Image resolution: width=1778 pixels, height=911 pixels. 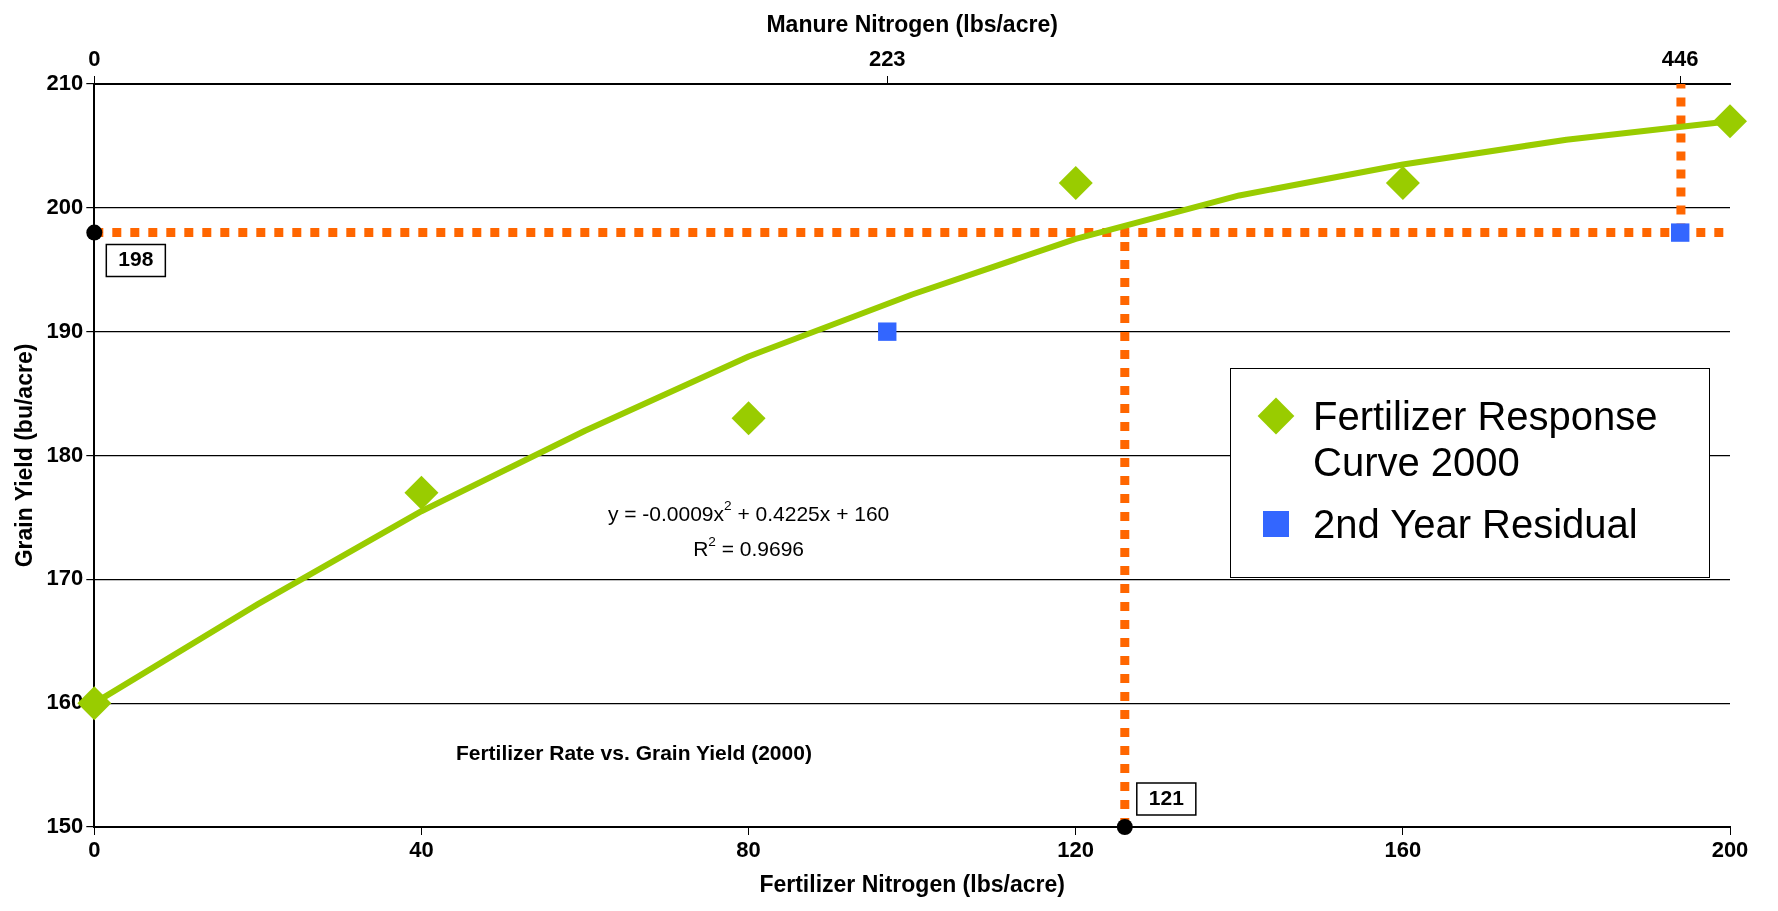 What do you see at coordinates (94, 850) in the screenshot?
I see `x-tick-label: 0` at bounding box center [94, 850].